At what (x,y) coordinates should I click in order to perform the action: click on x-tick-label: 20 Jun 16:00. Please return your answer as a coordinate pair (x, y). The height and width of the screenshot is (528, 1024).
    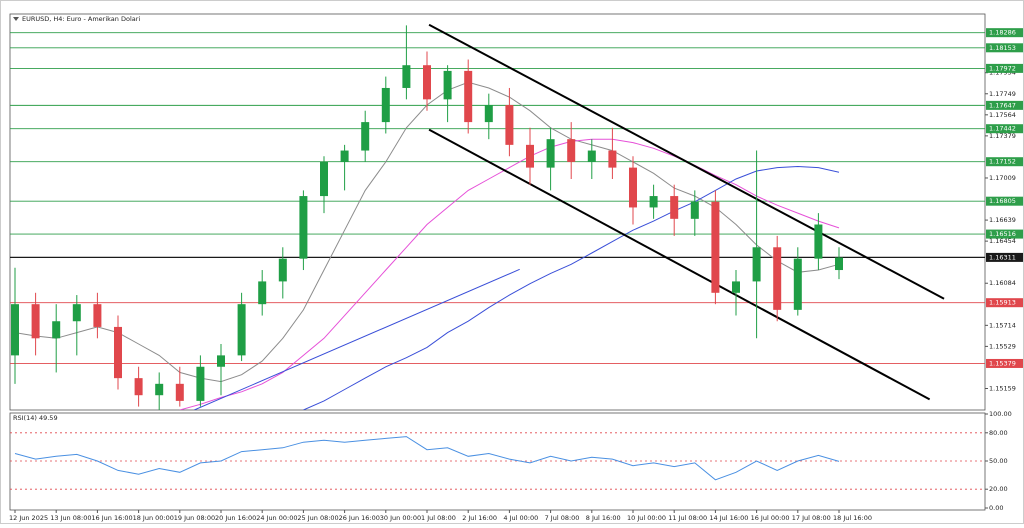
    Looking at the image, I should click on (235, 518).